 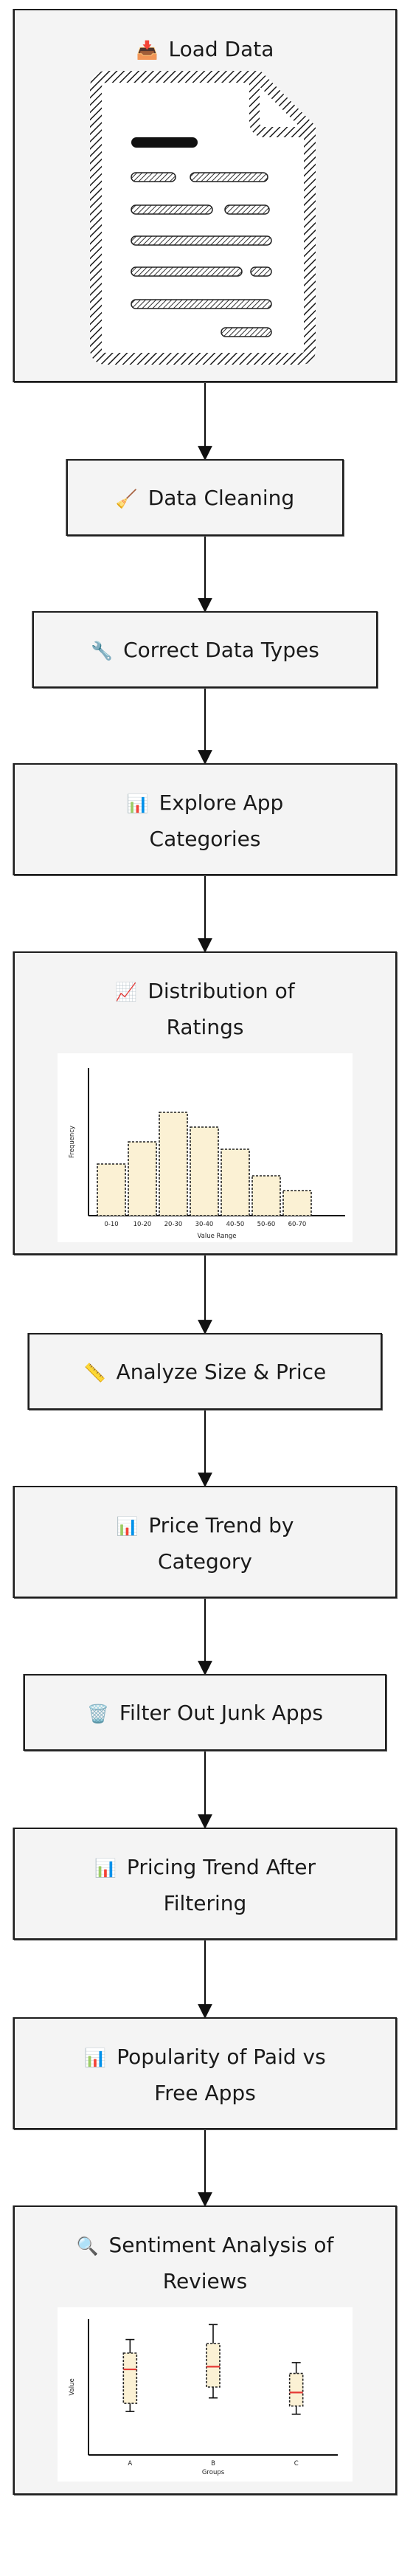 I want to click on x-tick-label: 30-40, so click(x=204, y=1225).